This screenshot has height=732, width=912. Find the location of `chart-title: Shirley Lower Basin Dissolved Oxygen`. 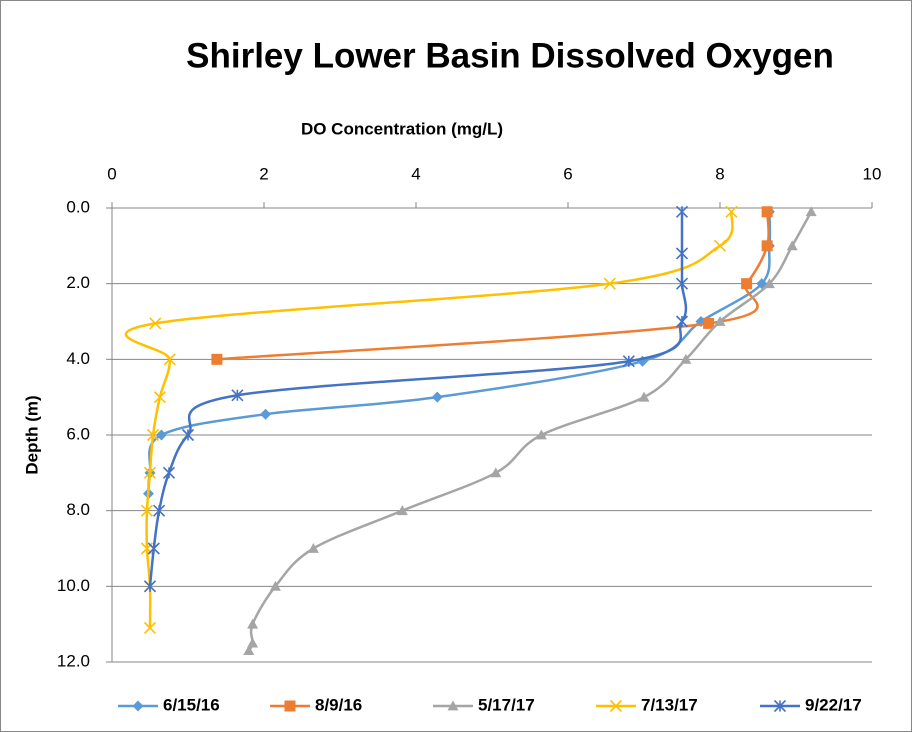

chart-title: Shirley Lower Basin Dissolved Oxygen is located at coordinates (510, 55).